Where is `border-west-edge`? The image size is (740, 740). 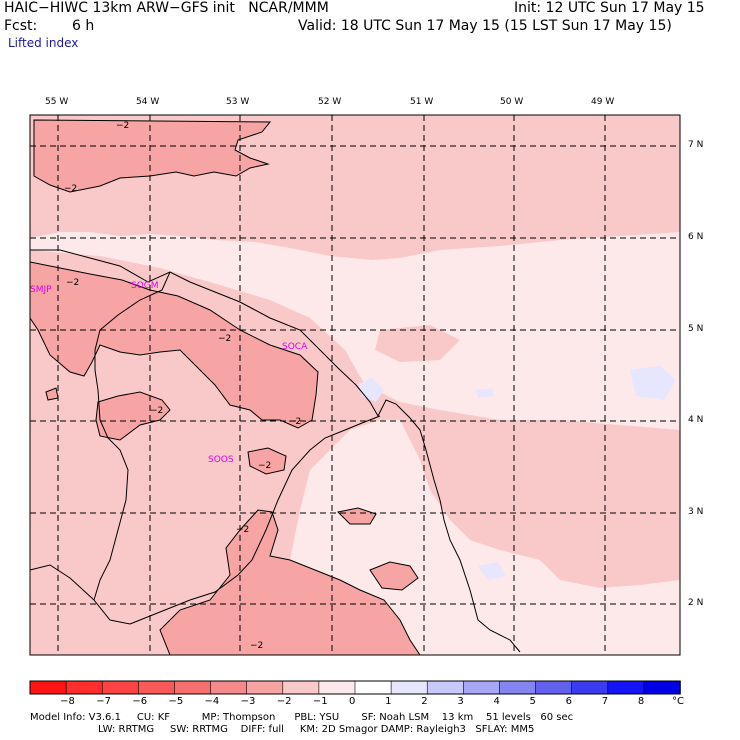 border-west-edge is located at coordinates (62, 582).